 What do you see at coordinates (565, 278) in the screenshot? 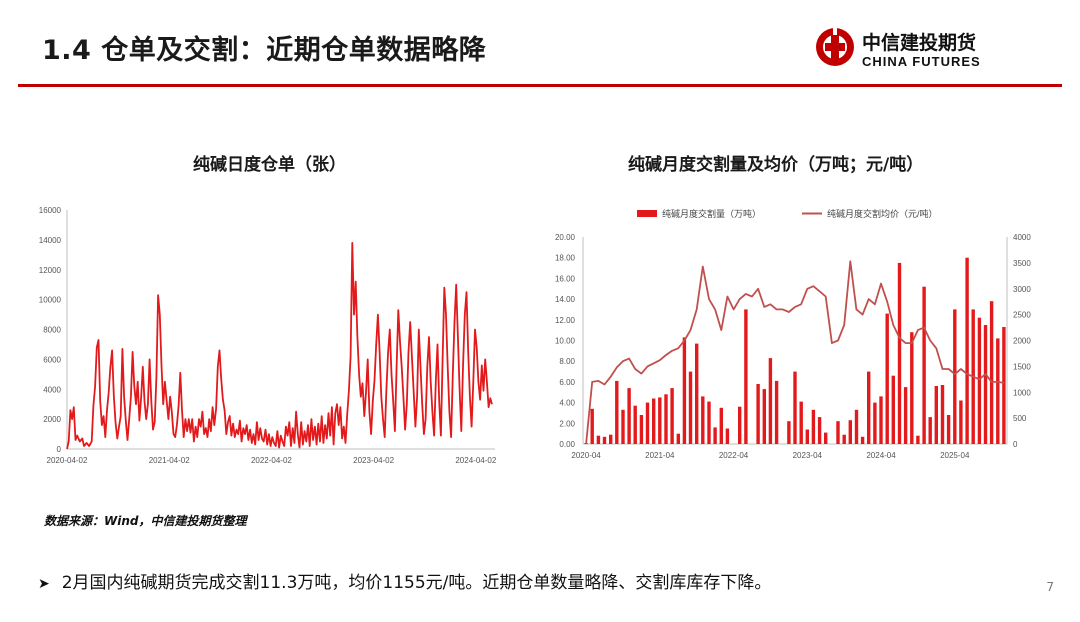
I see `y-tick-label: 16.00` at bounding box center [565, 278].